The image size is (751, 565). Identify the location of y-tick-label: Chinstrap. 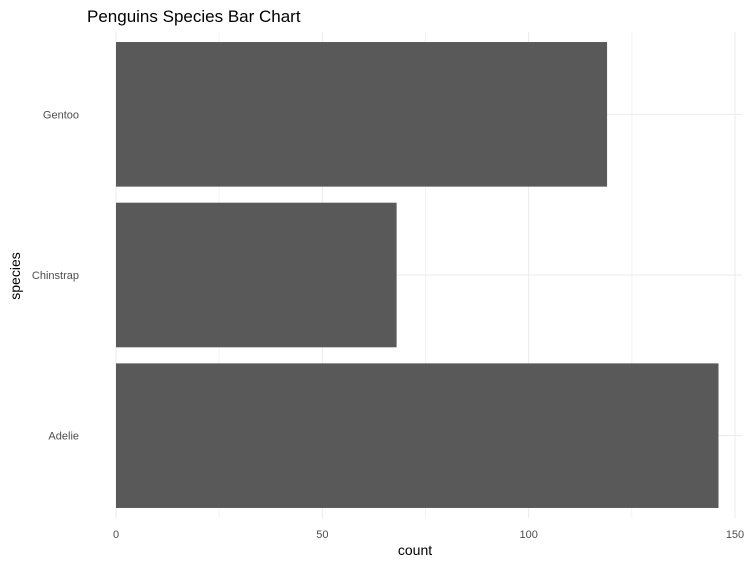
(55, 276).